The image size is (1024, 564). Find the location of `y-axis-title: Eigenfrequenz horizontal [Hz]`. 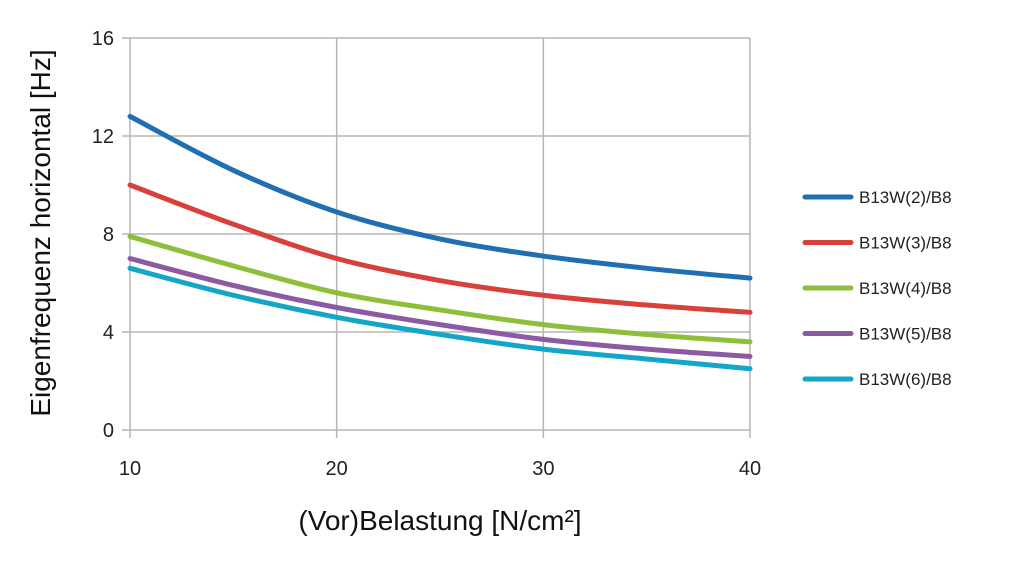

y-axis-title: Eigenfrequenz horizontal [Hz] is located at coordinates (40, 232).